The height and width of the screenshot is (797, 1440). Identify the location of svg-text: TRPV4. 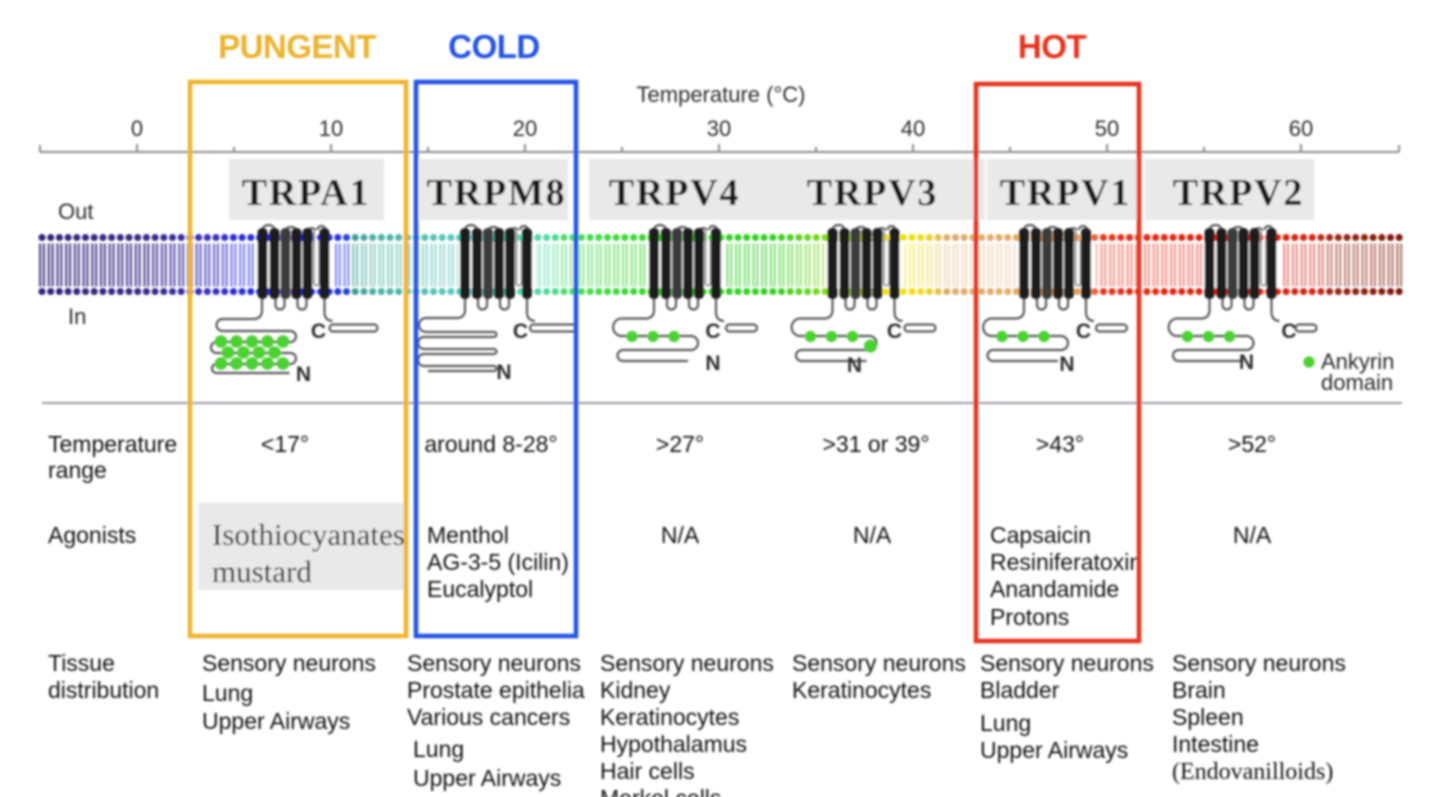
(674, 193).